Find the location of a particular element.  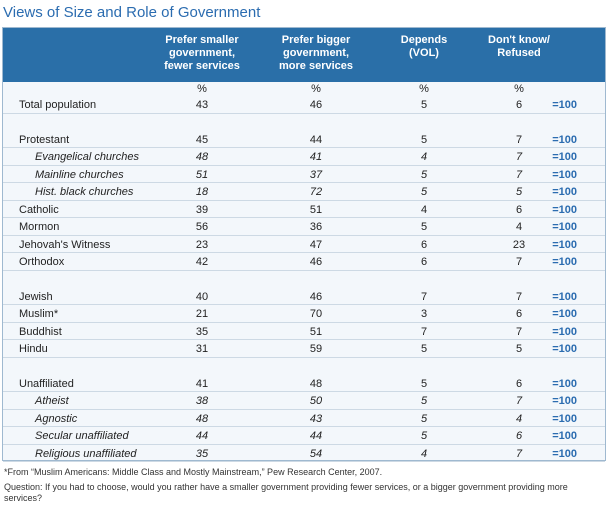

table-row: Hist. black churches 18 72 5 5 =100 is located at coordinates (304, 192).